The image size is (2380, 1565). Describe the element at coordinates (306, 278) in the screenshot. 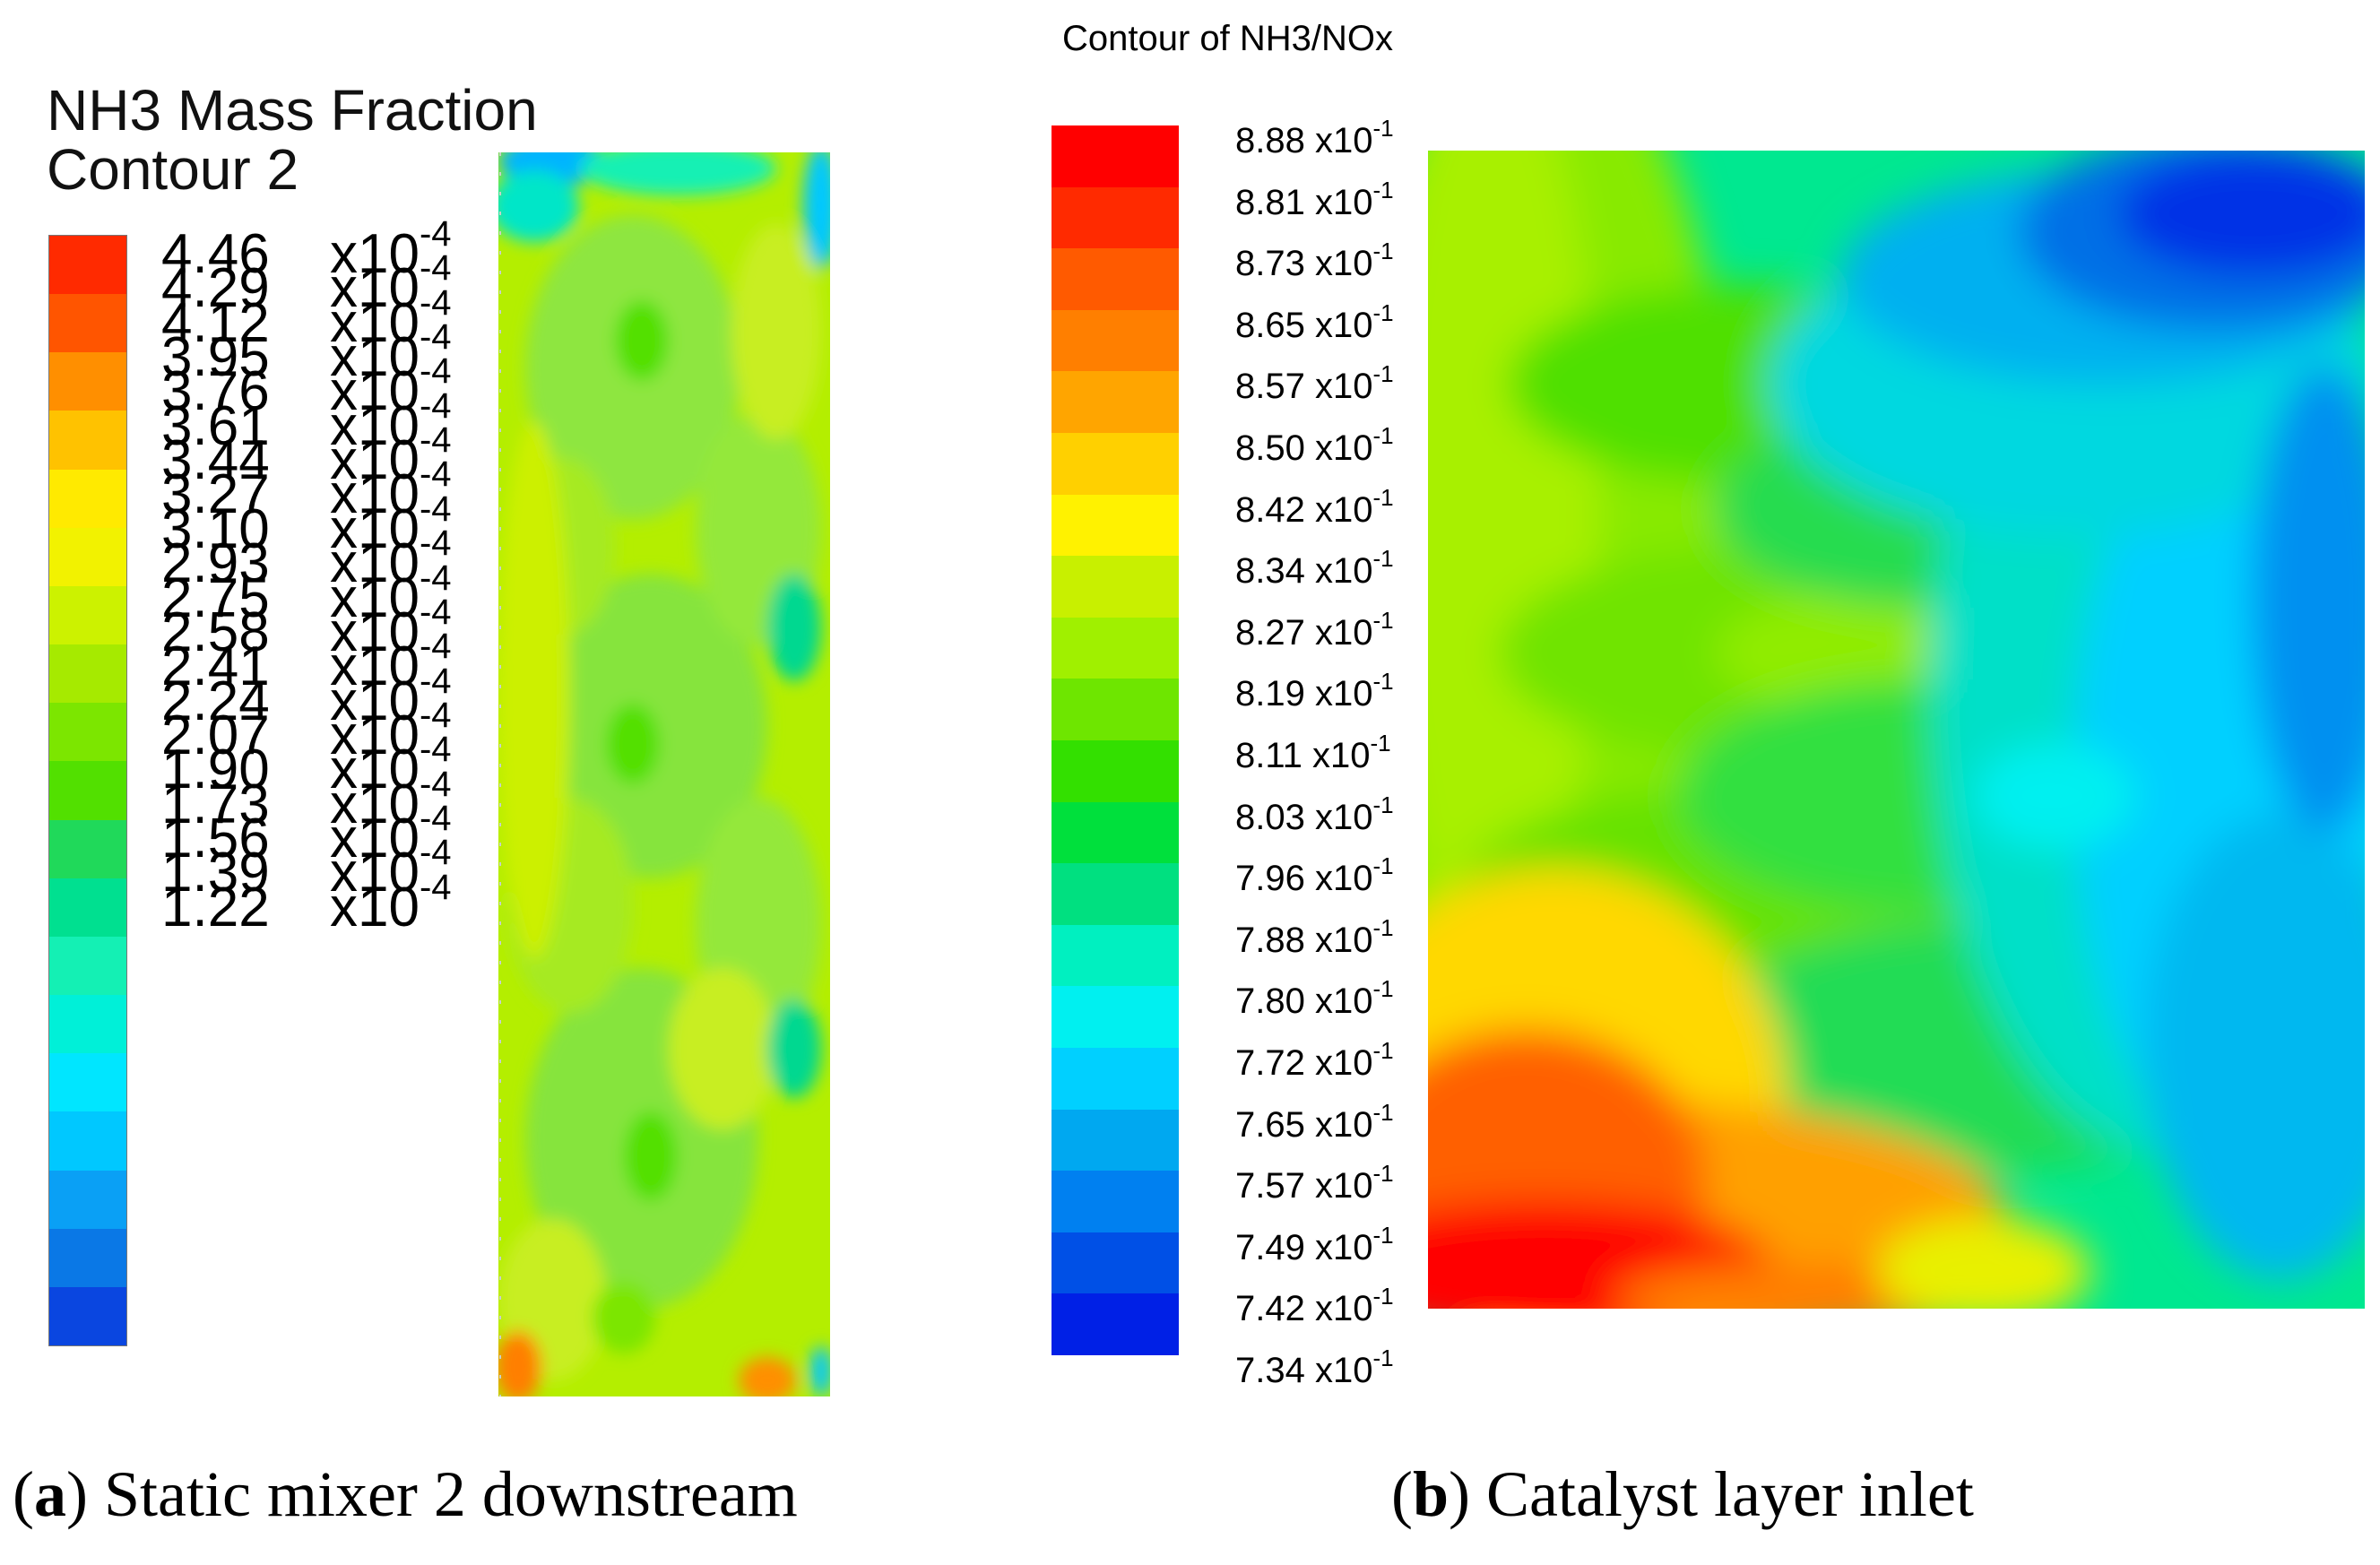

I see `panel-a-tick-label: 4.29 x10⁻⁴` at that location.